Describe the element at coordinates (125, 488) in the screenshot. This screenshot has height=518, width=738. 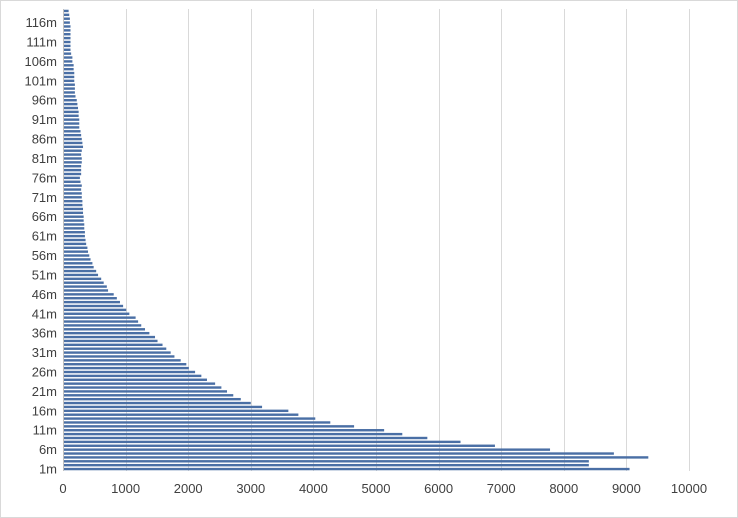
I see `x-tick-label: 1000` at that location.